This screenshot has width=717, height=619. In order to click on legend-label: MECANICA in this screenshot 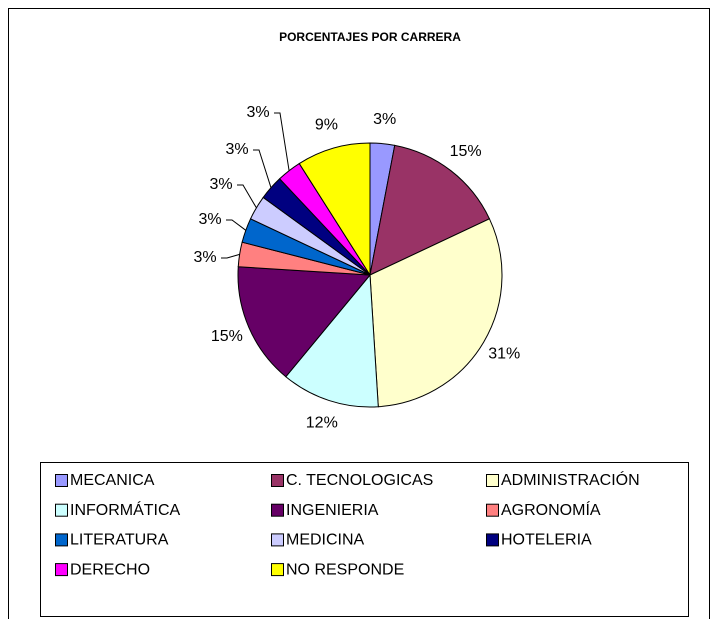, I will do `click(112, 480)`.